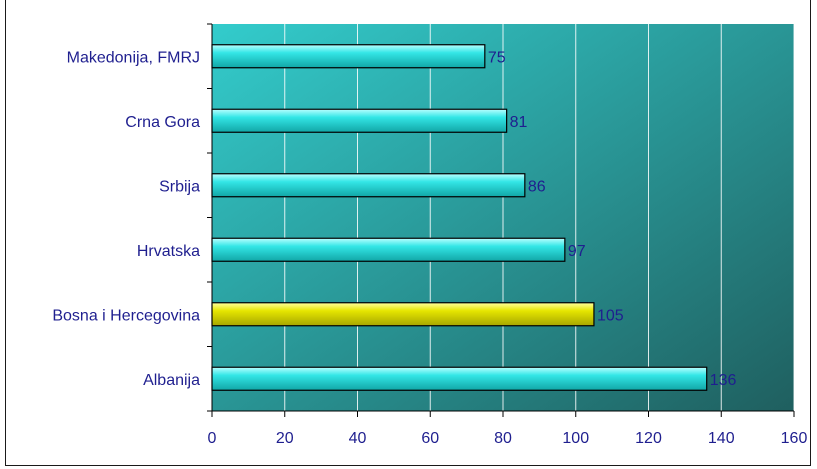 The image size is (817, 469). What do you see at coordinates (721, 438) in the screenshot?
I see `x-tick-label: 140` at bounding box center [721, 438].